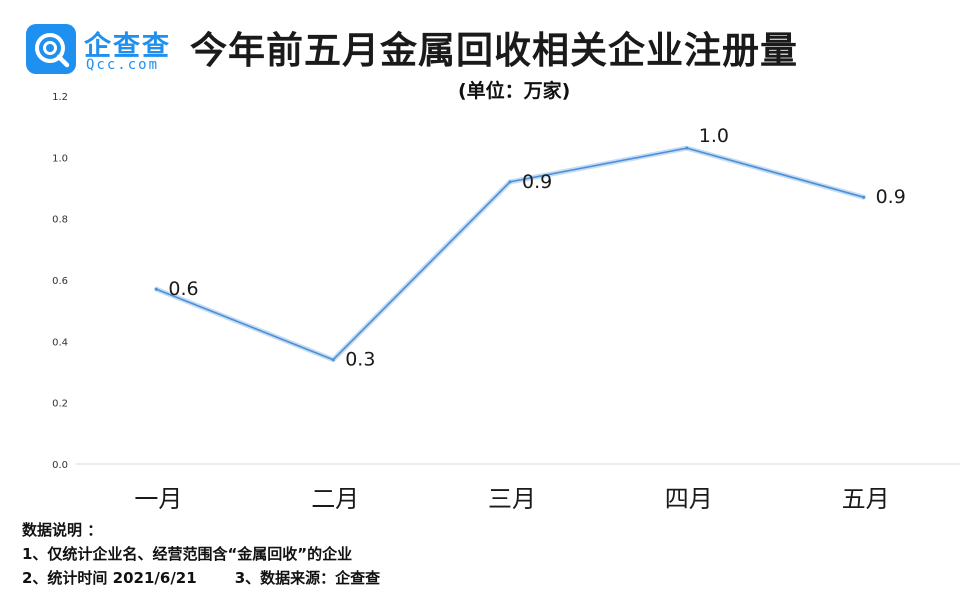 The height and width of the screenshot is (604, 974). What do you see at coordinates (187, 554) in the screenshot?
I see `notes-line-1: 1、仅统计企业名、经营范围含“金属回收”的企业` at bounding box center [187, 554].